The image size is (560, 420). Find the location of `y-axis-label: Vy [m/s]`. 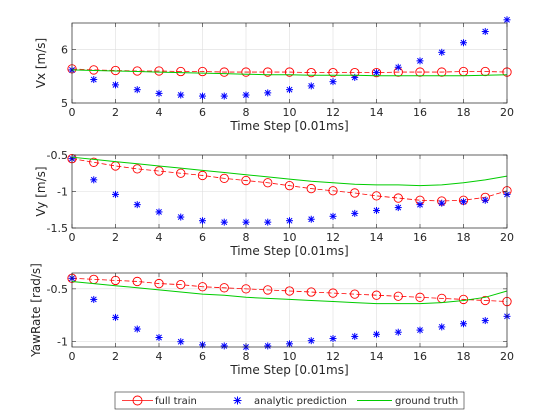

y-axis-label: Vy [m/s] is located at coordinates (41, 191).